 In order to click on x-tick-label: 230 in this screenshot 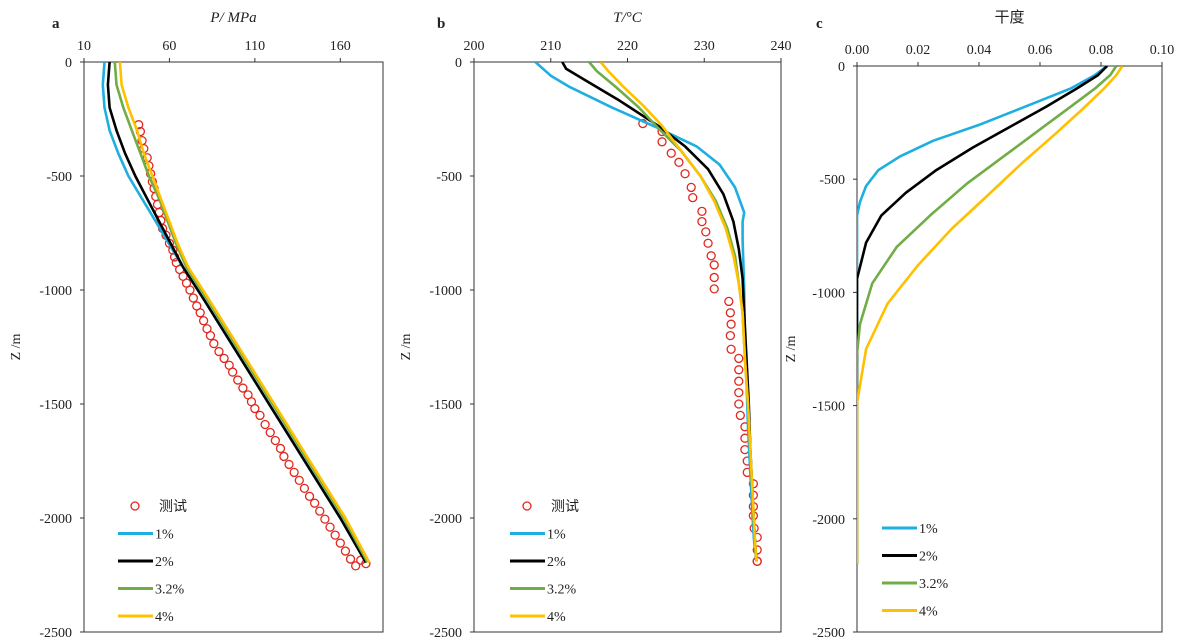, I will do `click(704, 46)`.